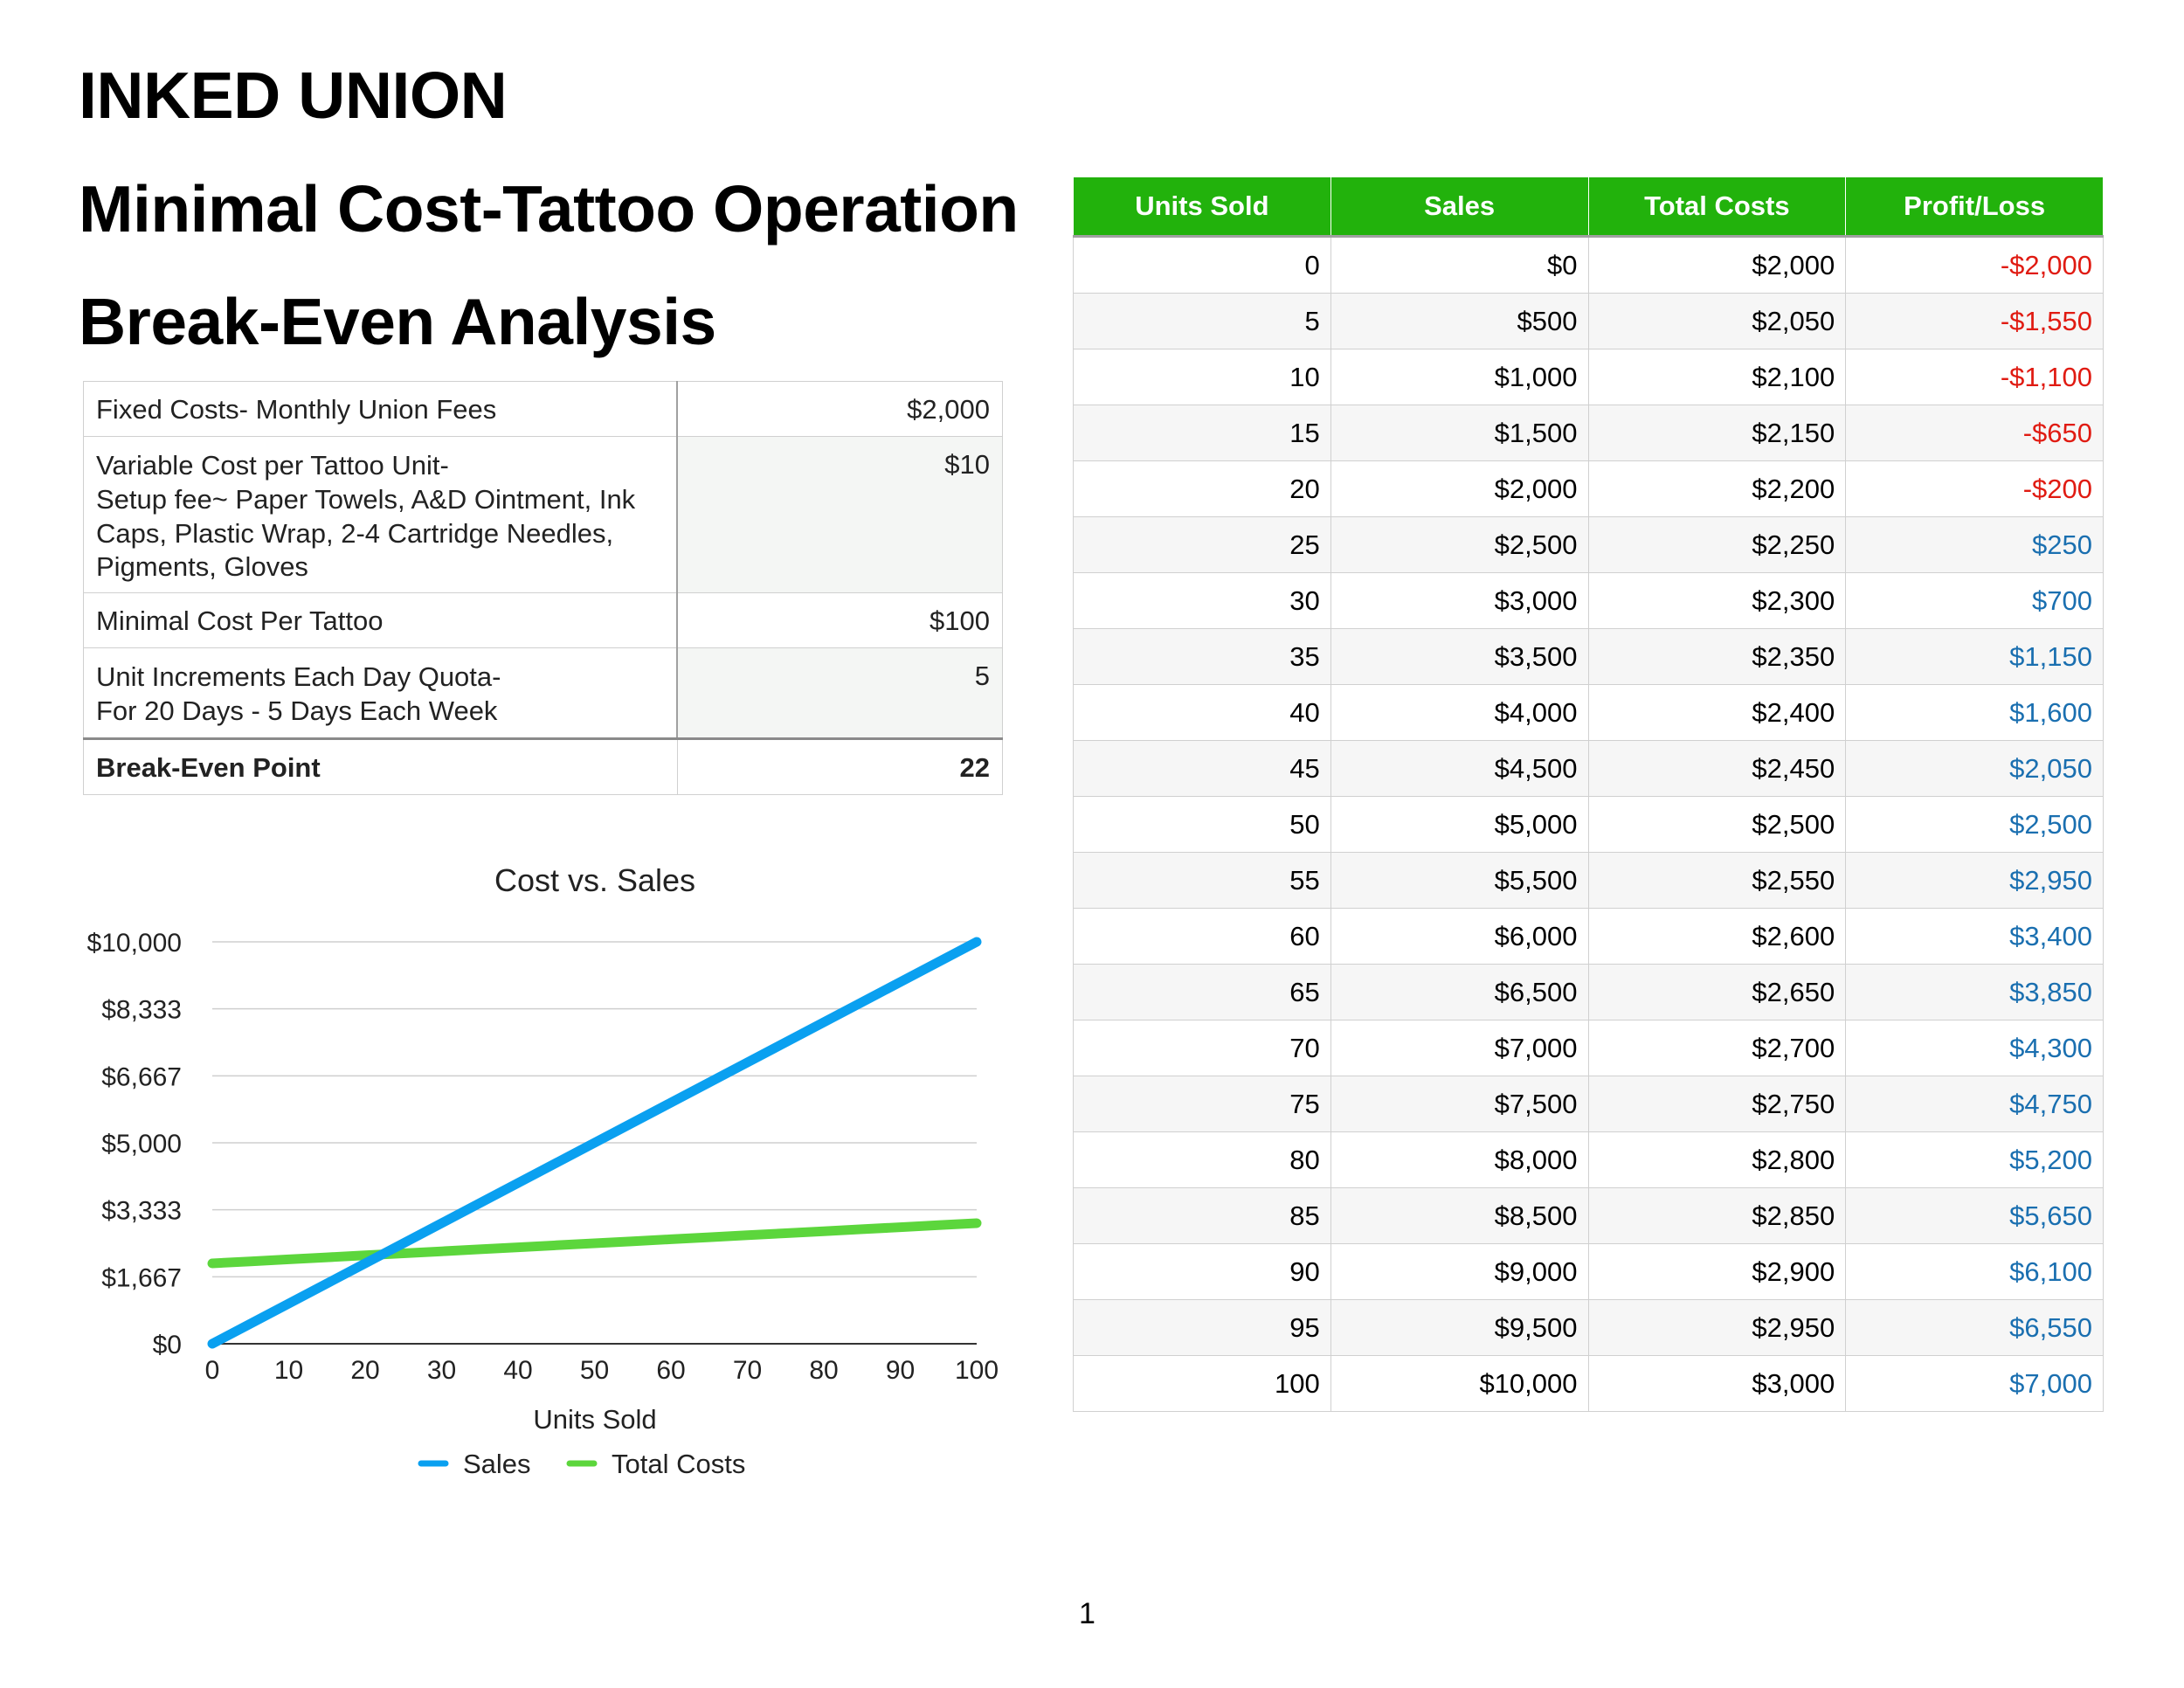 The width and height of the screenshot is (2184, 1688). I want to click on y-tick-label: $10,000, so click(134, 943).